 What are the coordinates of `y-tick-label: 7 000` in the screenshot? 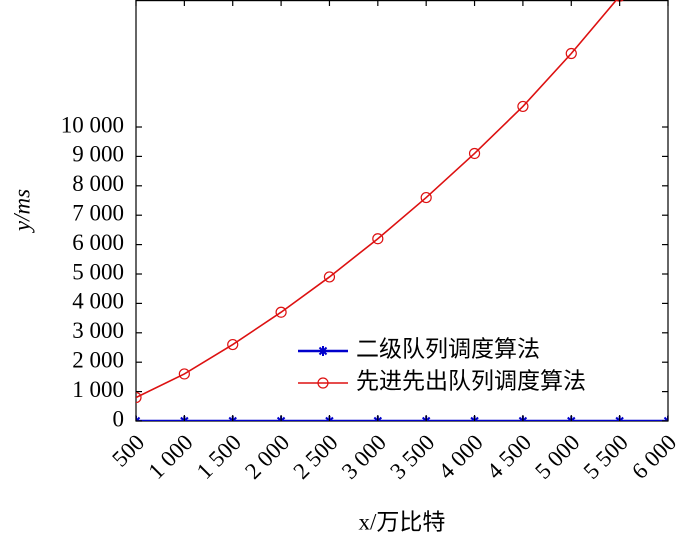 It's located at (98, 212).